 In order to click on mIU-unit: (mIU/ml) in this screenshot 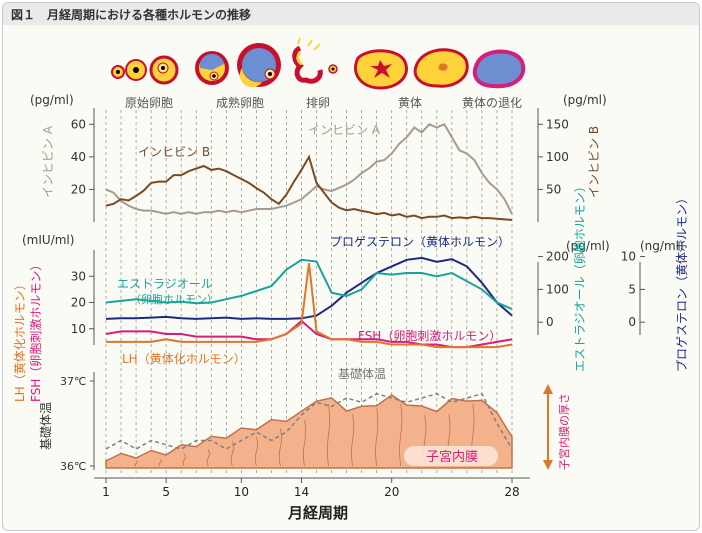, I will do `click(48, 240)`.